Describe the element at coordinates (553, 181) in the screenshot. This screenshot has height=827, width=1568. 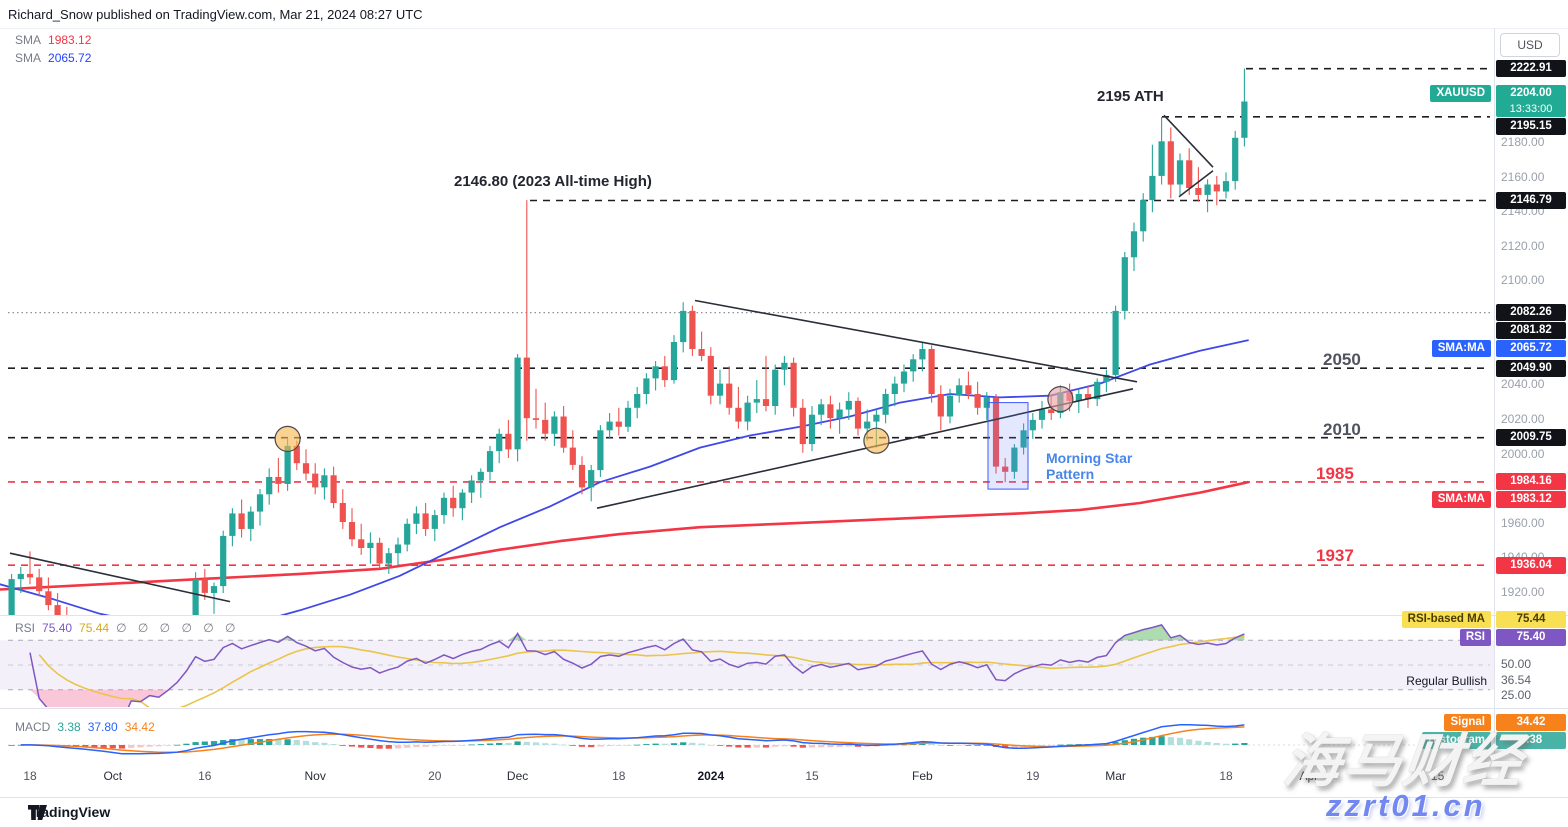
I see `prev-ath-annotation: 2146.80 (2023 All-time High)` at that location.